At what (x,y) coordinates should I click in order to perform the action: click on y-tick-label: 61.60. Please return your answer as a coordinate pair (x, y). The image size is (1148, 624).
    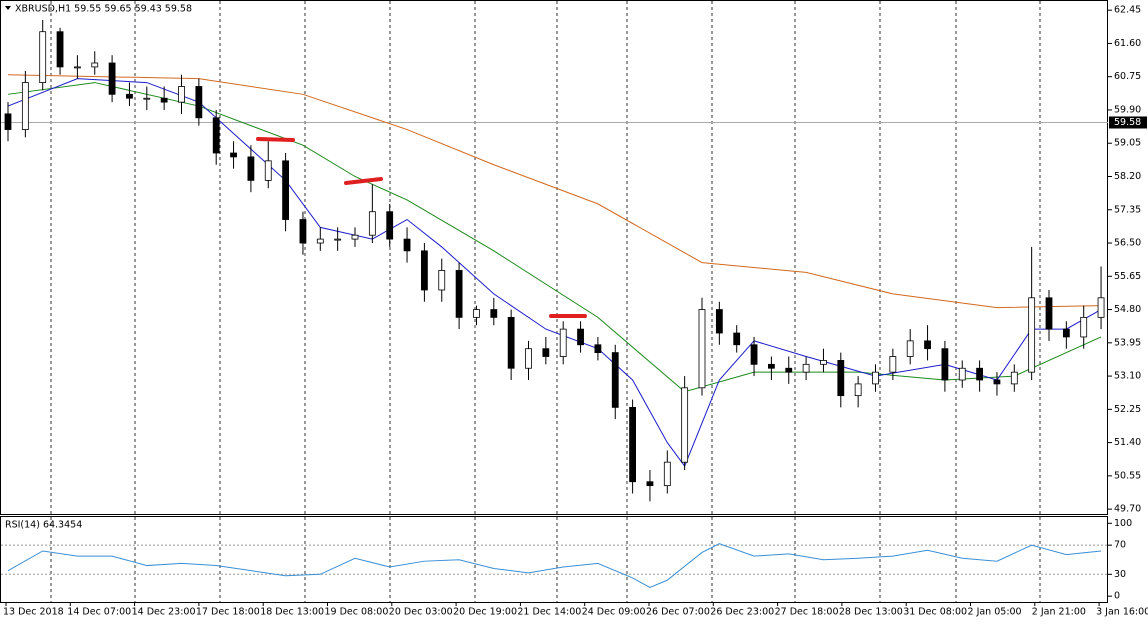
    Looking at the image, I should click on (1127, 43).